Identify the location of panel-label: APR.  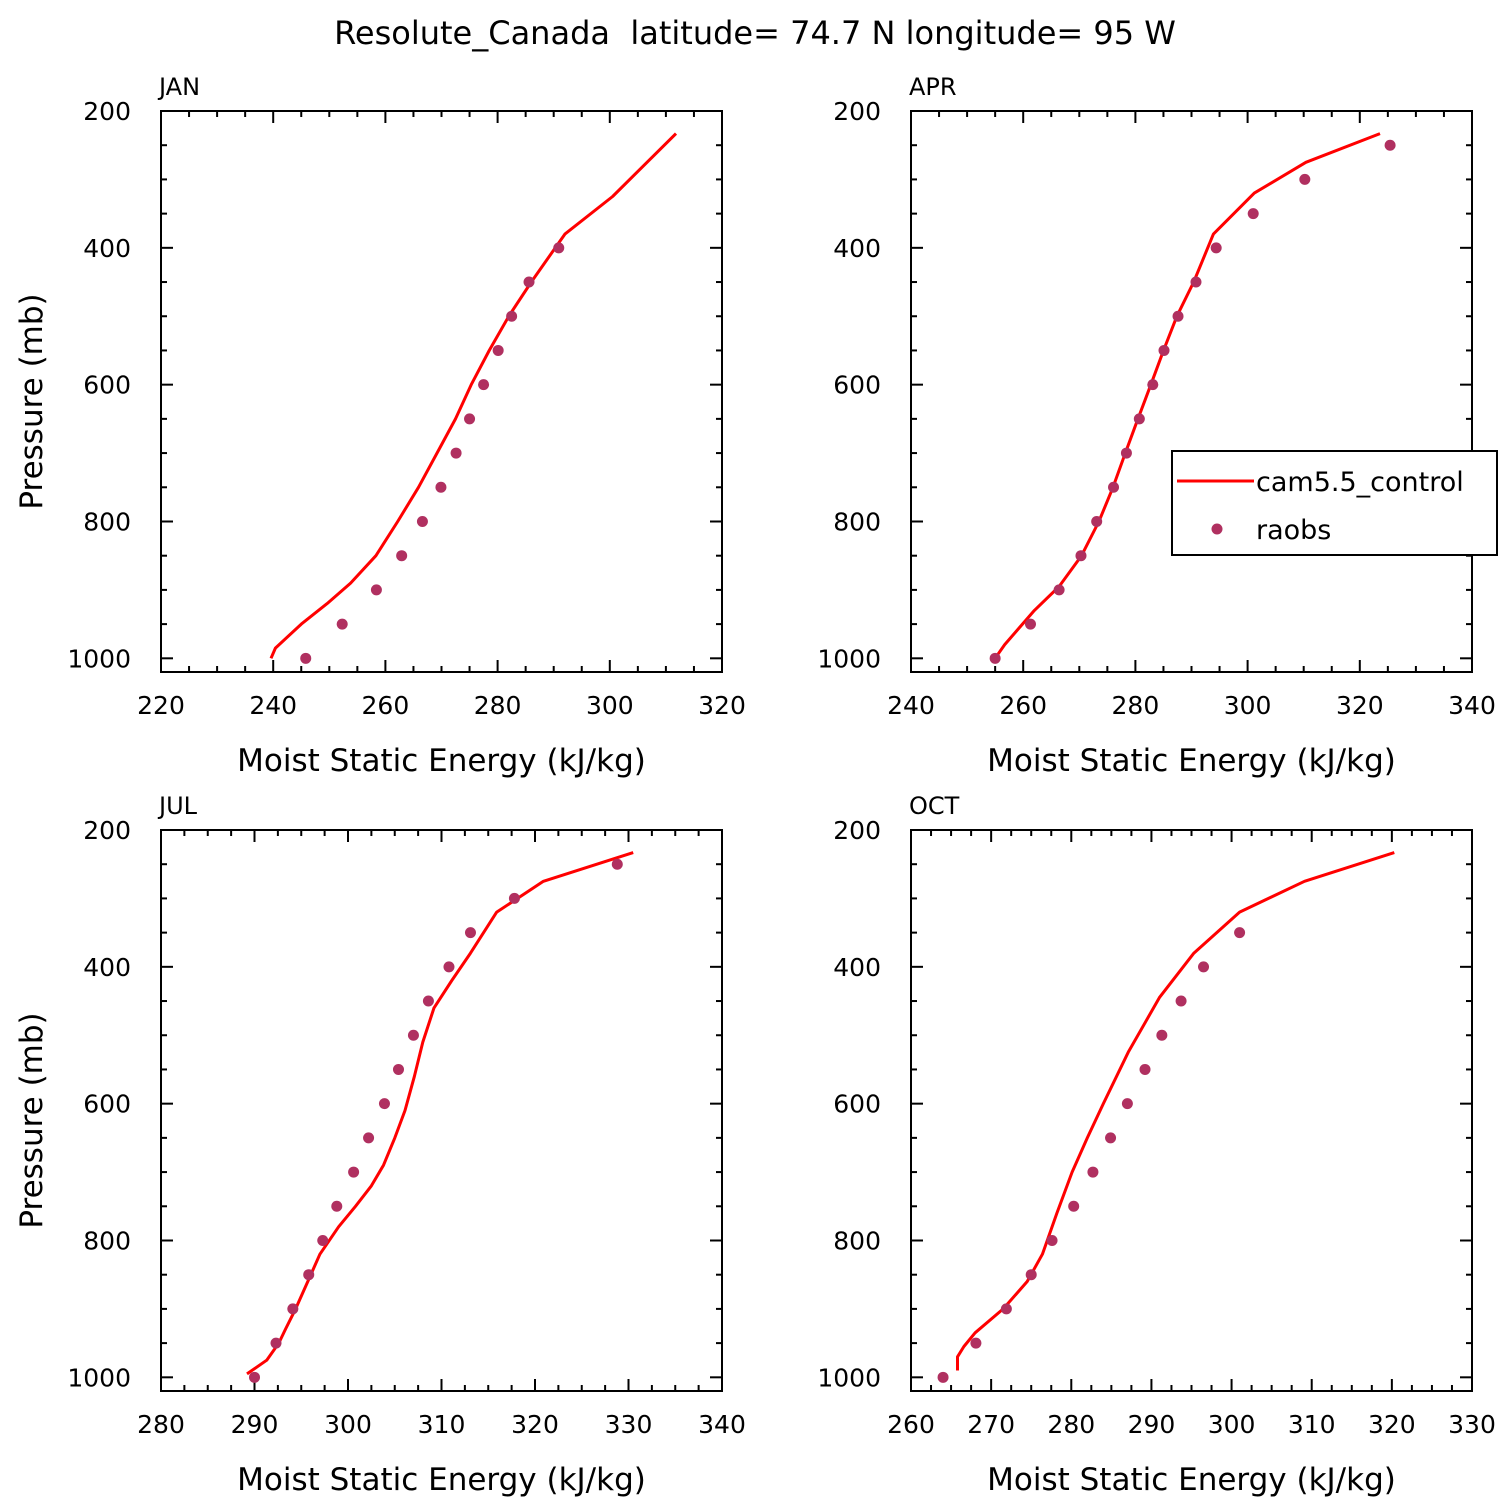
(933, 87).